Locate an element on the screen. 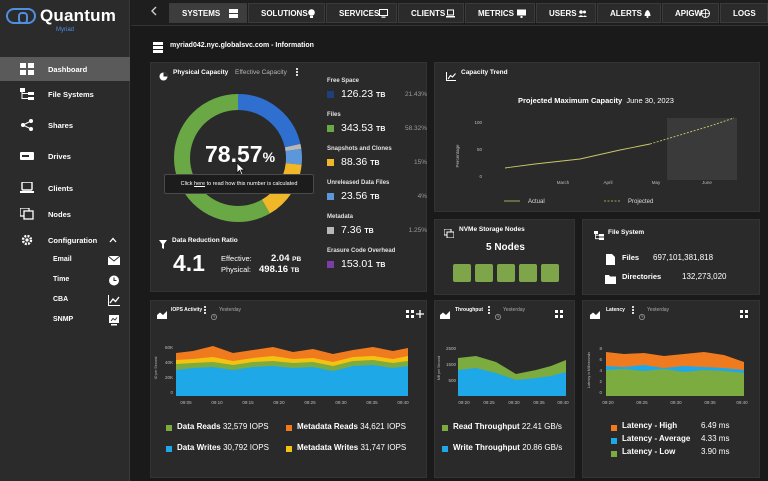  legend-value: 153.01 TB is located at coordinates (363, 264).